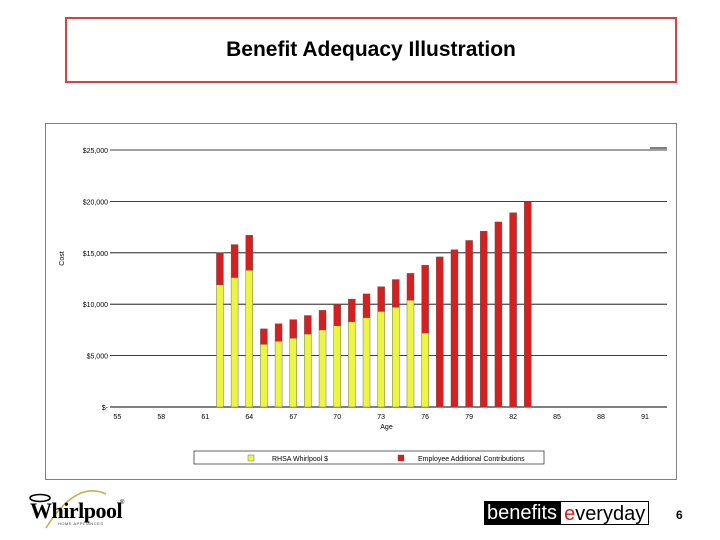 This screenshot has height=540, width=720. What do you see at coordinates (122, 503) in the screenshot?
I see `registered-icon: ®` at bounding box center [122, 503].